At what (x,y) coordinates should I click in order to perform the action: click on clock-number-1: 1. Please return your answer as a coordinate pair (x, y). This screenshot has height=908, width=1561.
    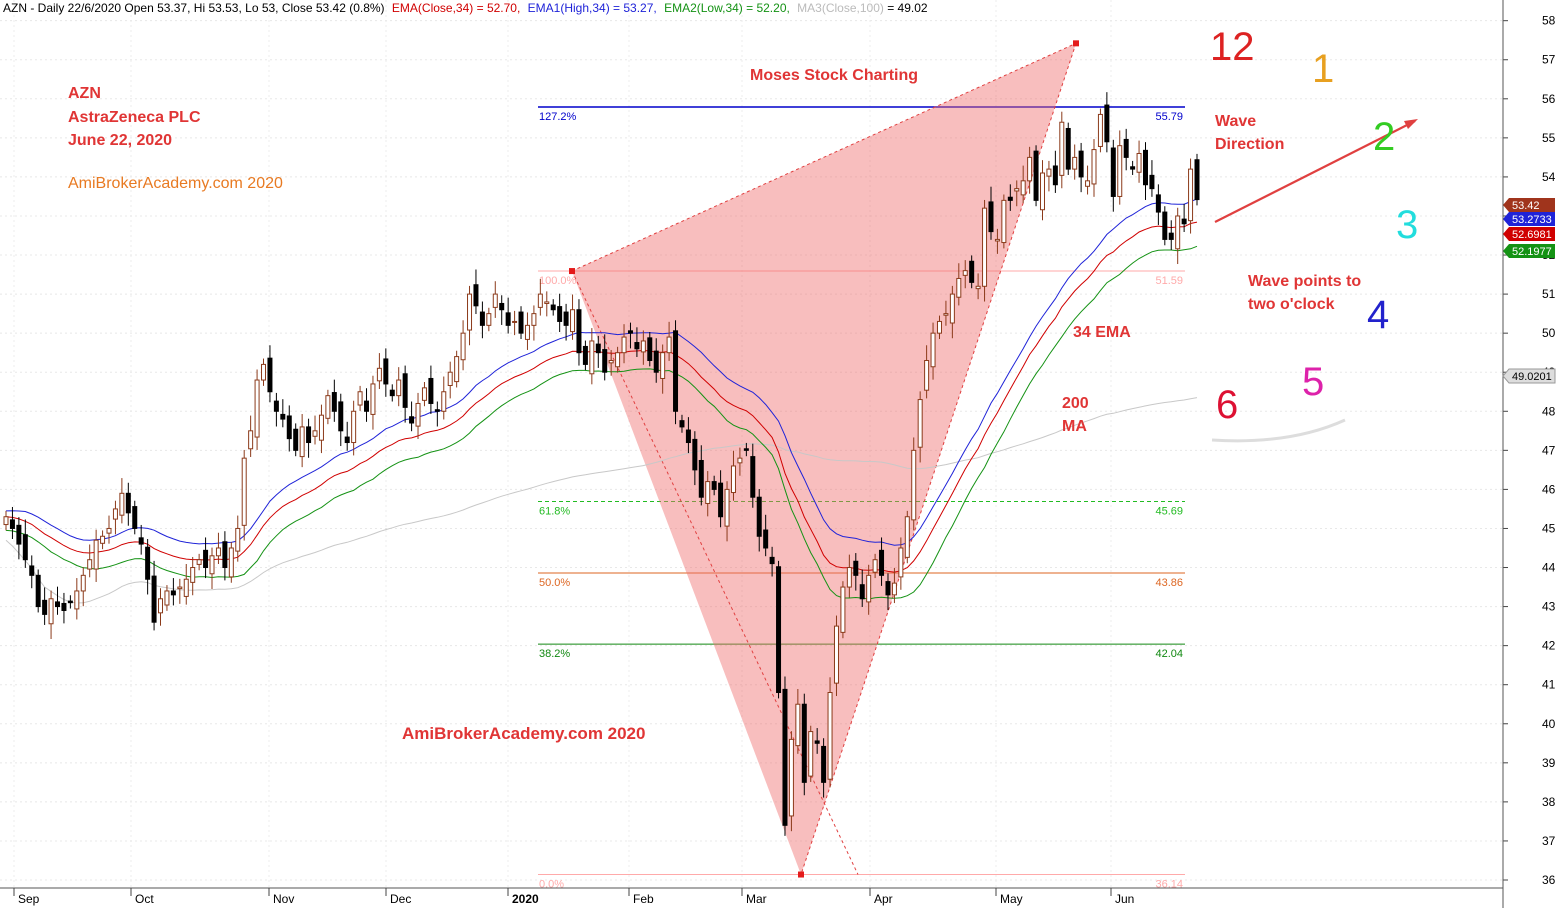
    Looking at the image, I should click on (1323, 69).